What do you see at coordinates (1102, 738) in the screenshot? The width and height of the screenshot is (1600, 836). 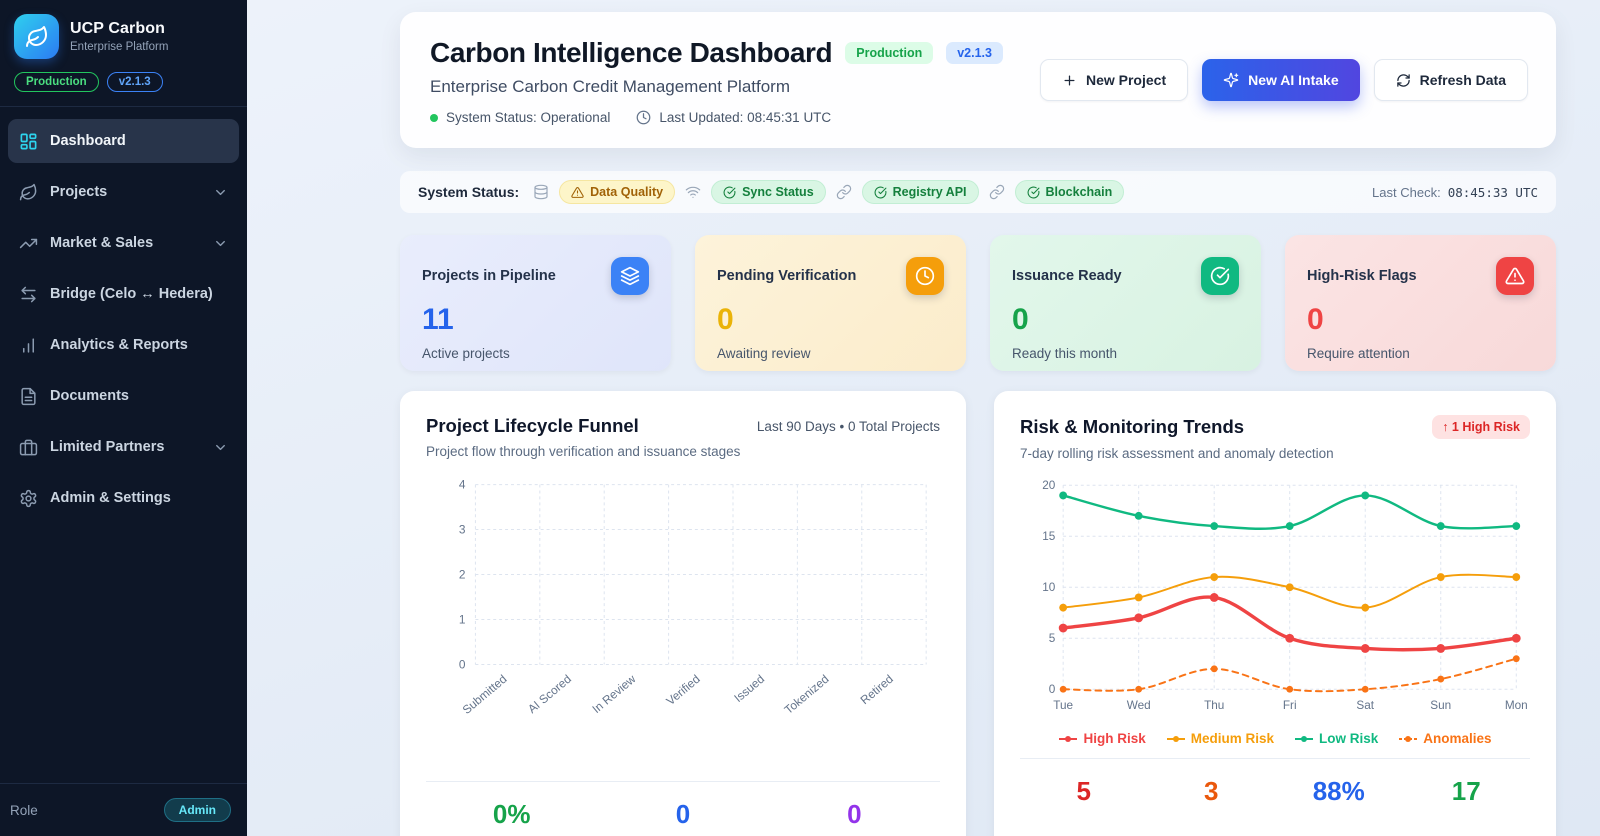 I see `legend-item-high-risk: High Risk` at bounding box center [1102, 738].